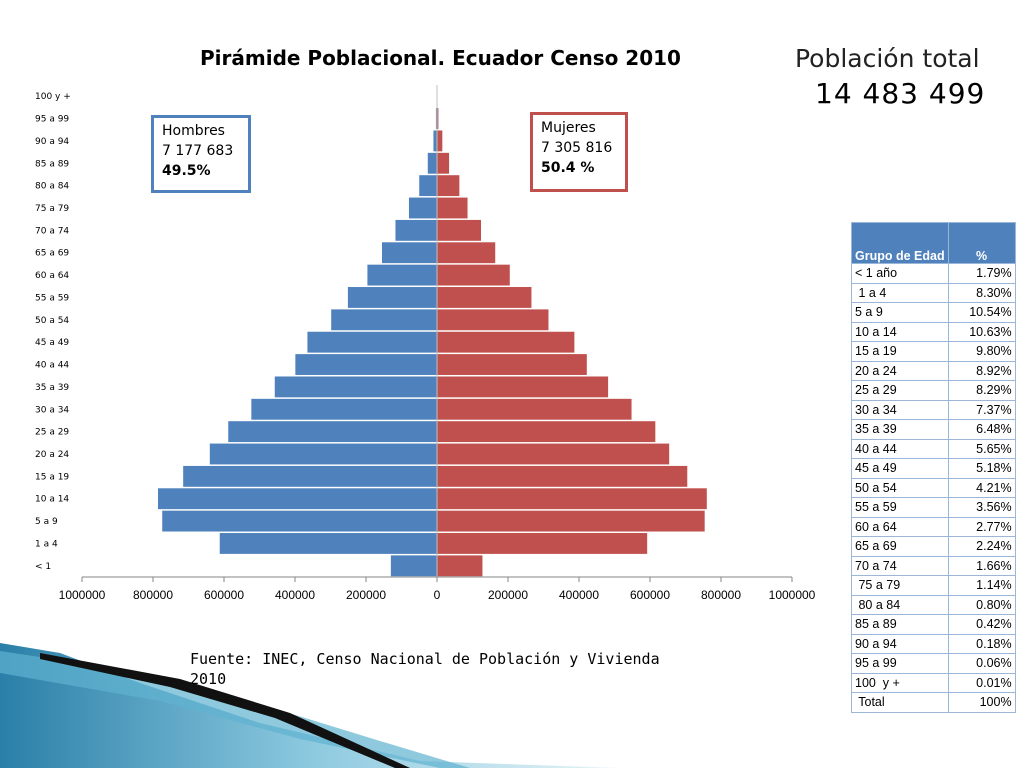 Image resolution: width=1024 pixels, height=768 pixels. I want to click on y-tick-label: 5 a 9, so click(46, 522).